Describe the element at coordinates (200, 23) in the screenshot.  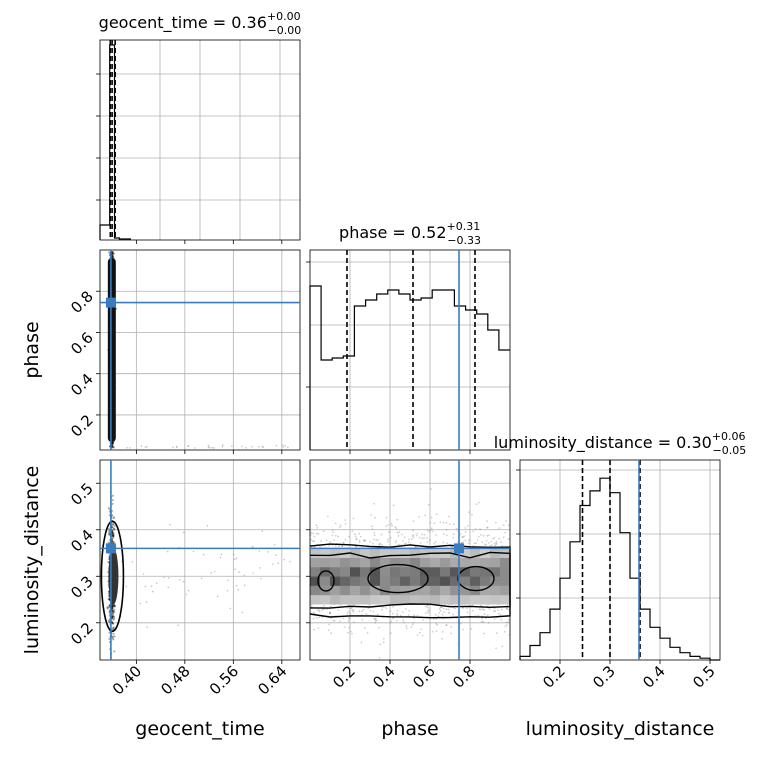
I see `hist-geocent-title: geocent_time = 0.36+0.00 −0.00` at that location.